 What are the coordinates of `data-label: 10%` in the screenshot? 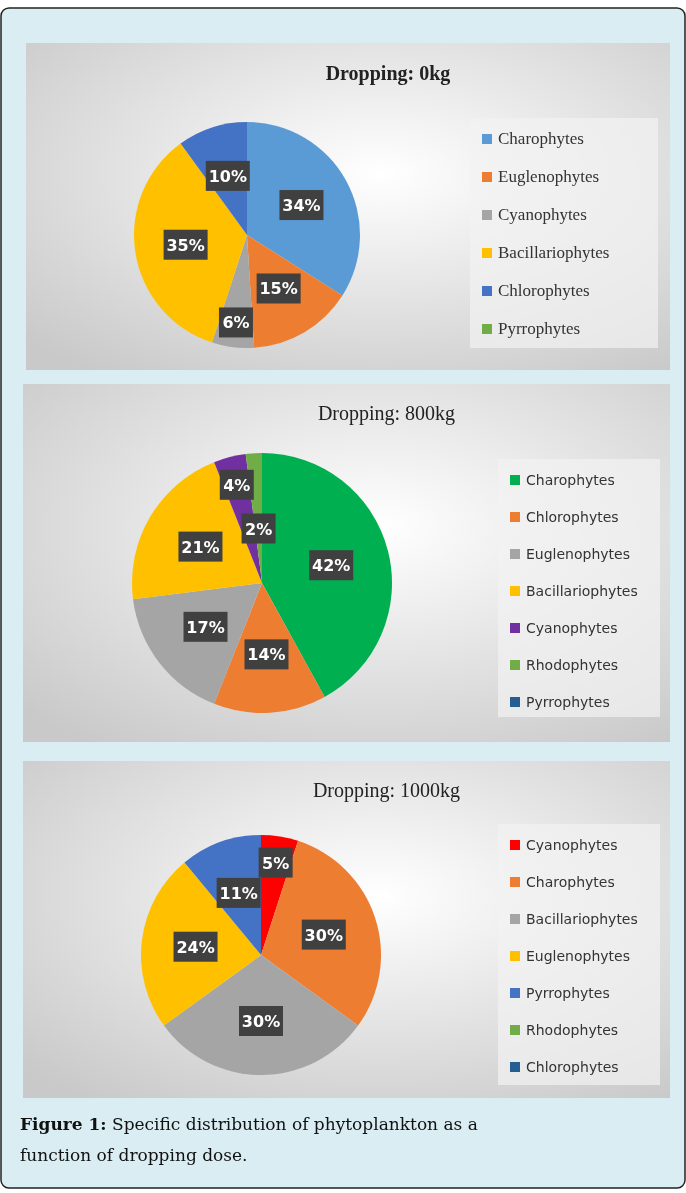 It's located at (227, 176).